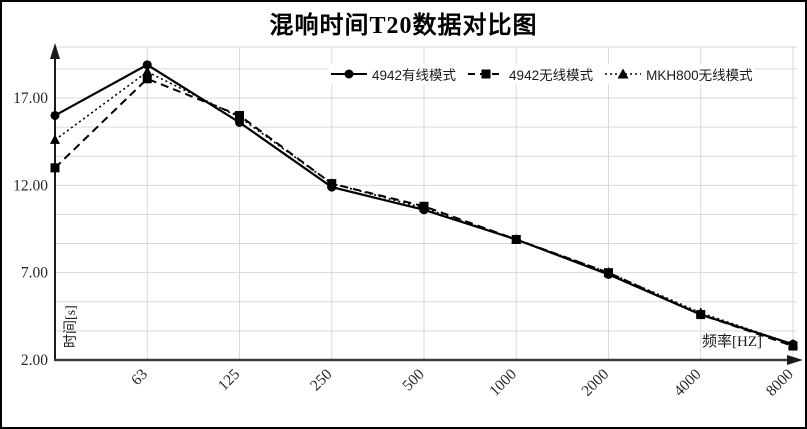 Image resolution: width=807 pixels, height=429 pixels. I want to click on legend-item-wired: 4942有线模式, so click(393, 74).